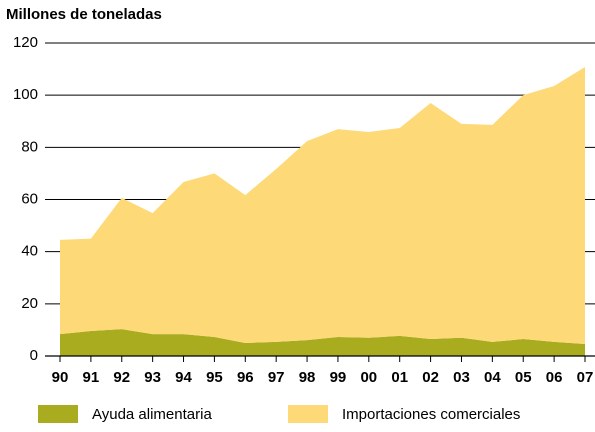  Describe the element at coordinates (554, 377) in the screenshot. I see `x-tick-label: 06` at that location.